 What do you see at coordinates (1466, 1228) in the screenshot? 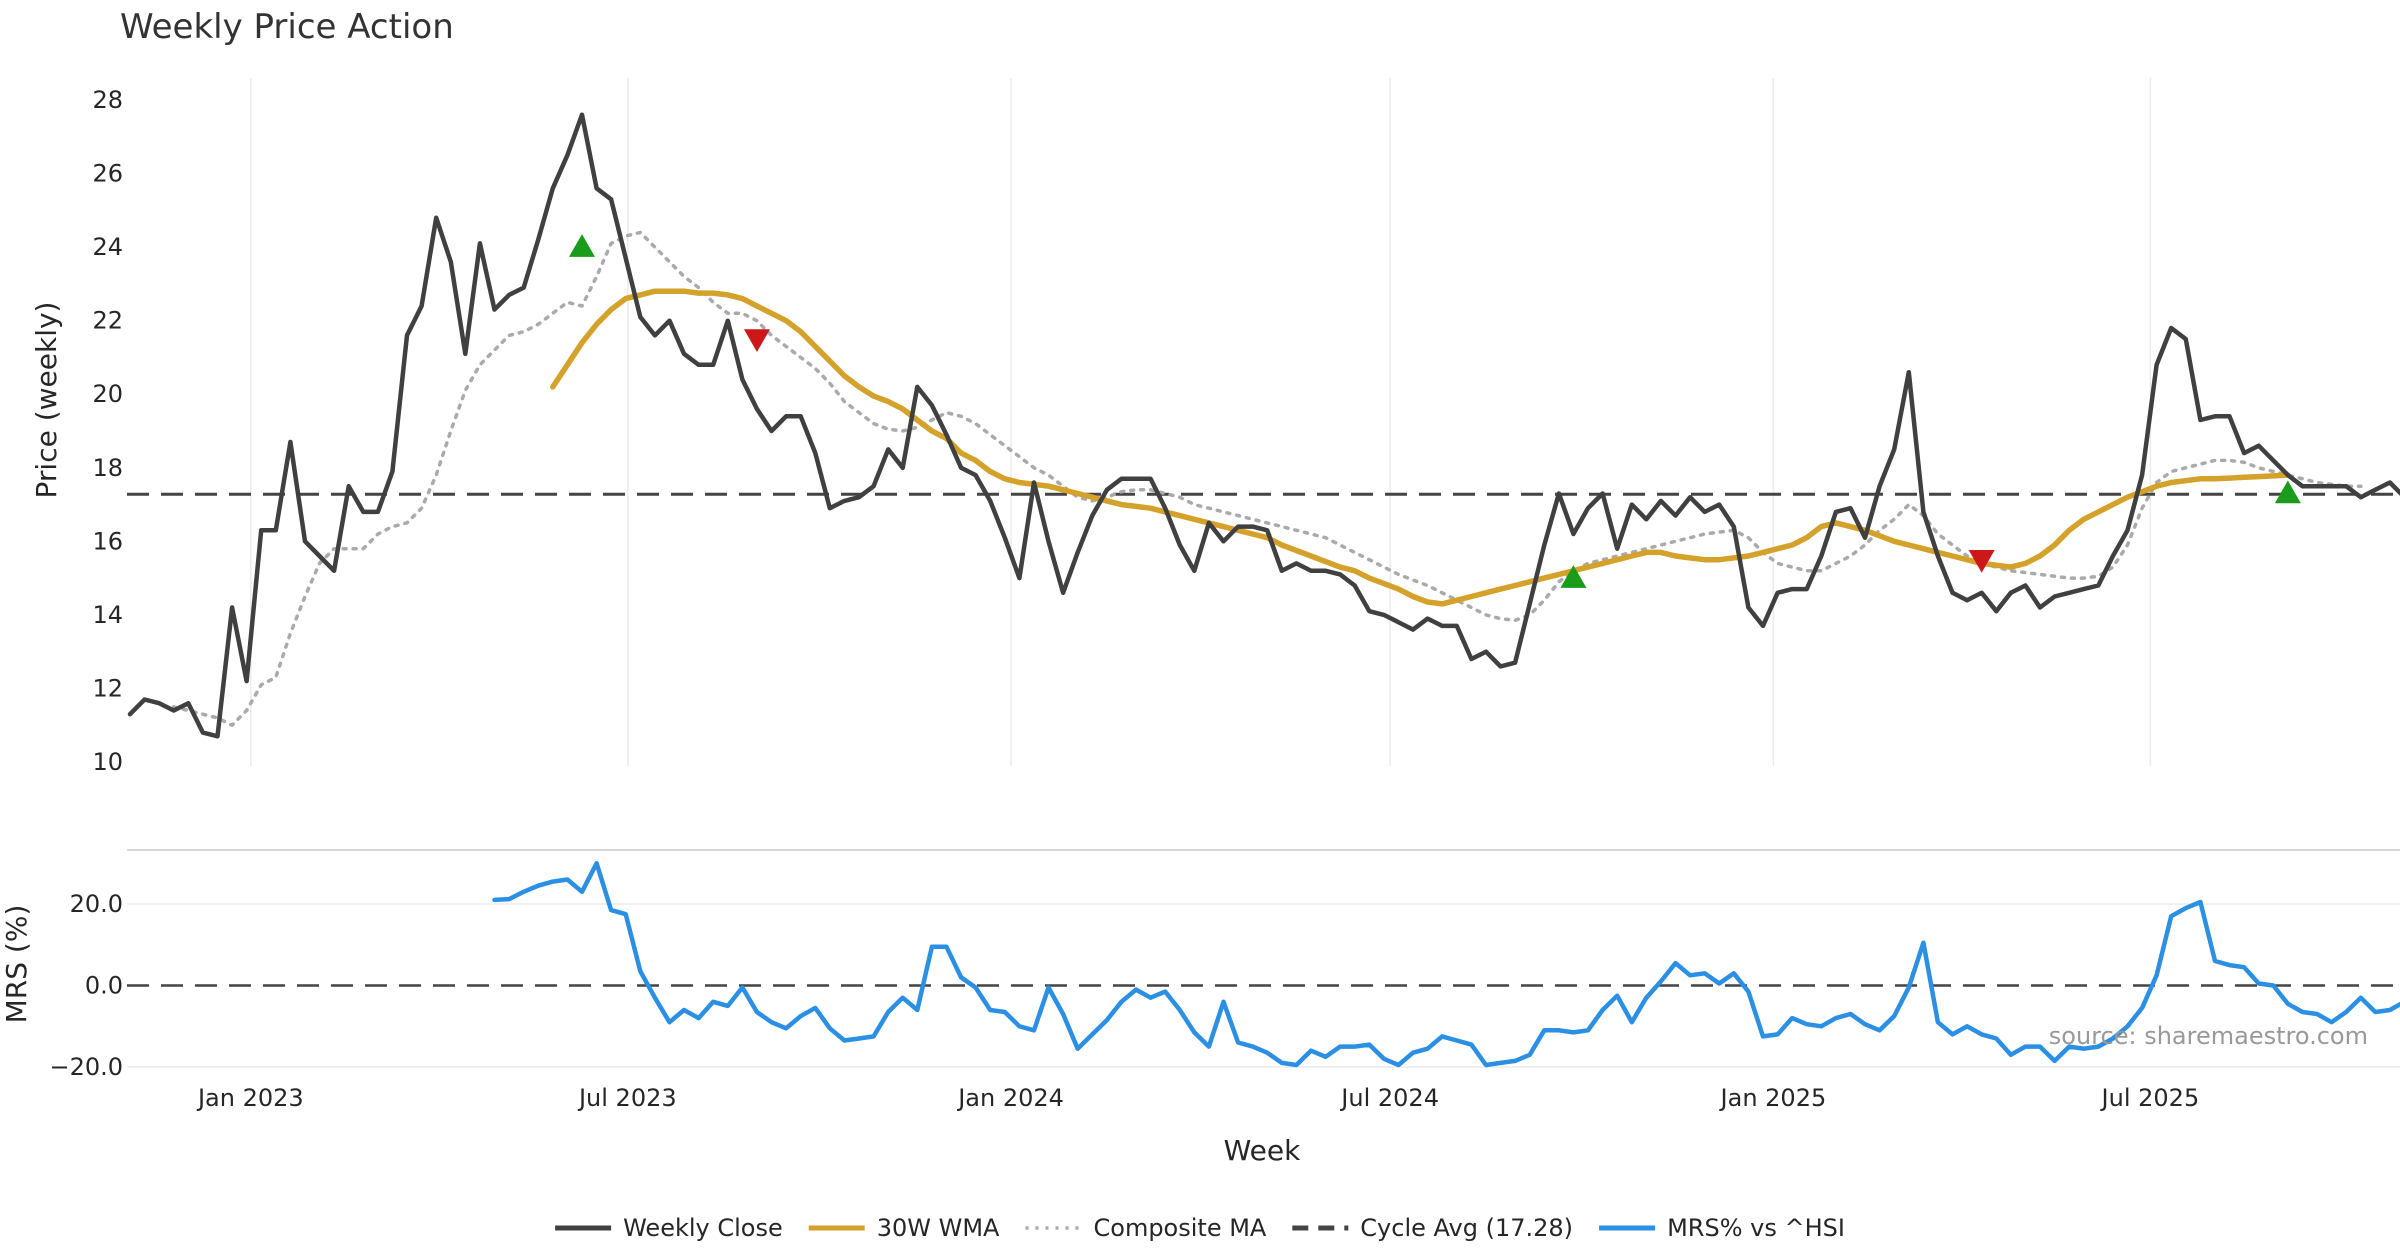
I see `legend-label: Cycle Avg (17.28)` at bounding box center [1466, 1228].